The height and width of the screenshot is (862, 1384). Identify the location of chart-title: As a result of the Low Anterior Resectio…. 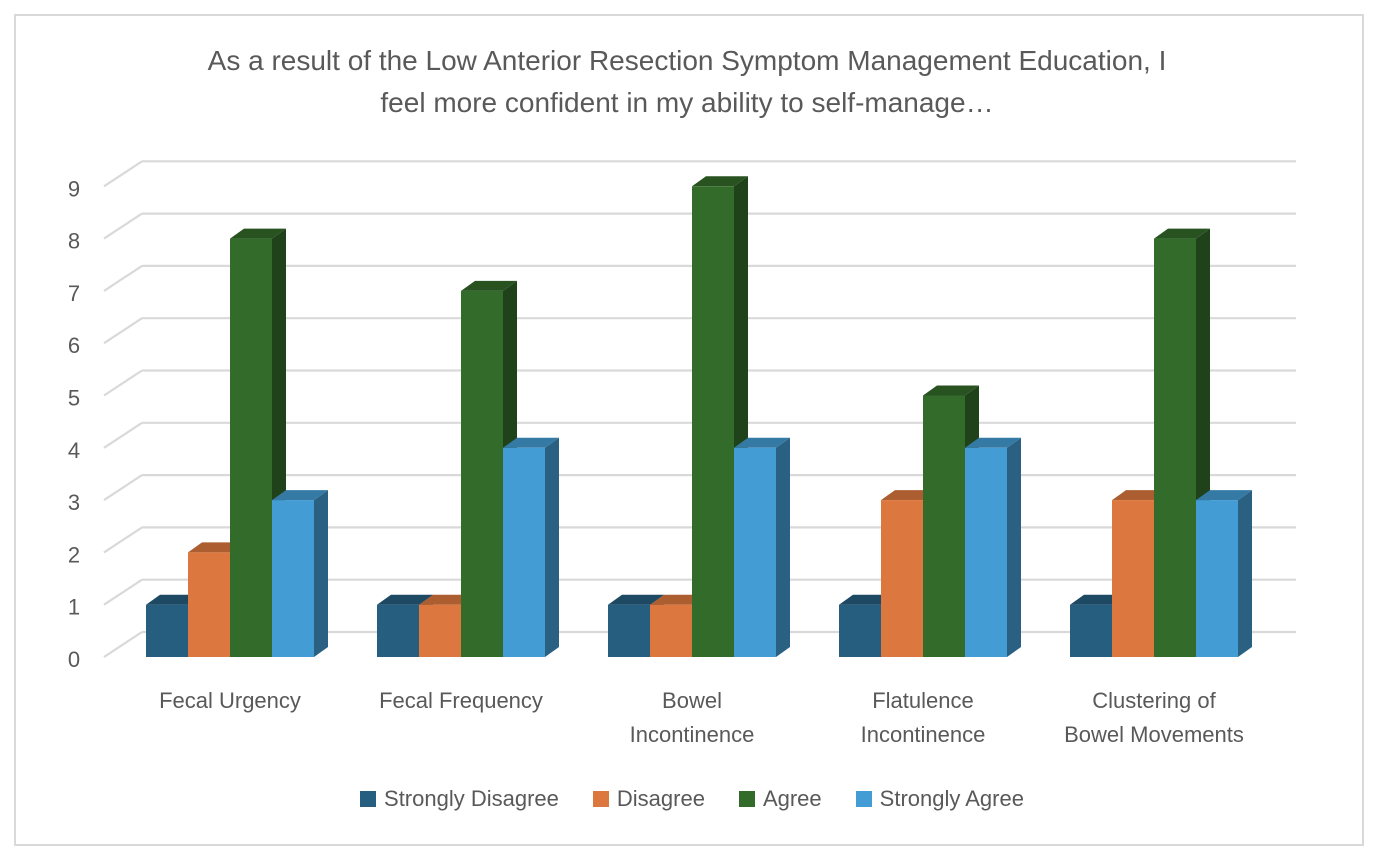
(687, 82).